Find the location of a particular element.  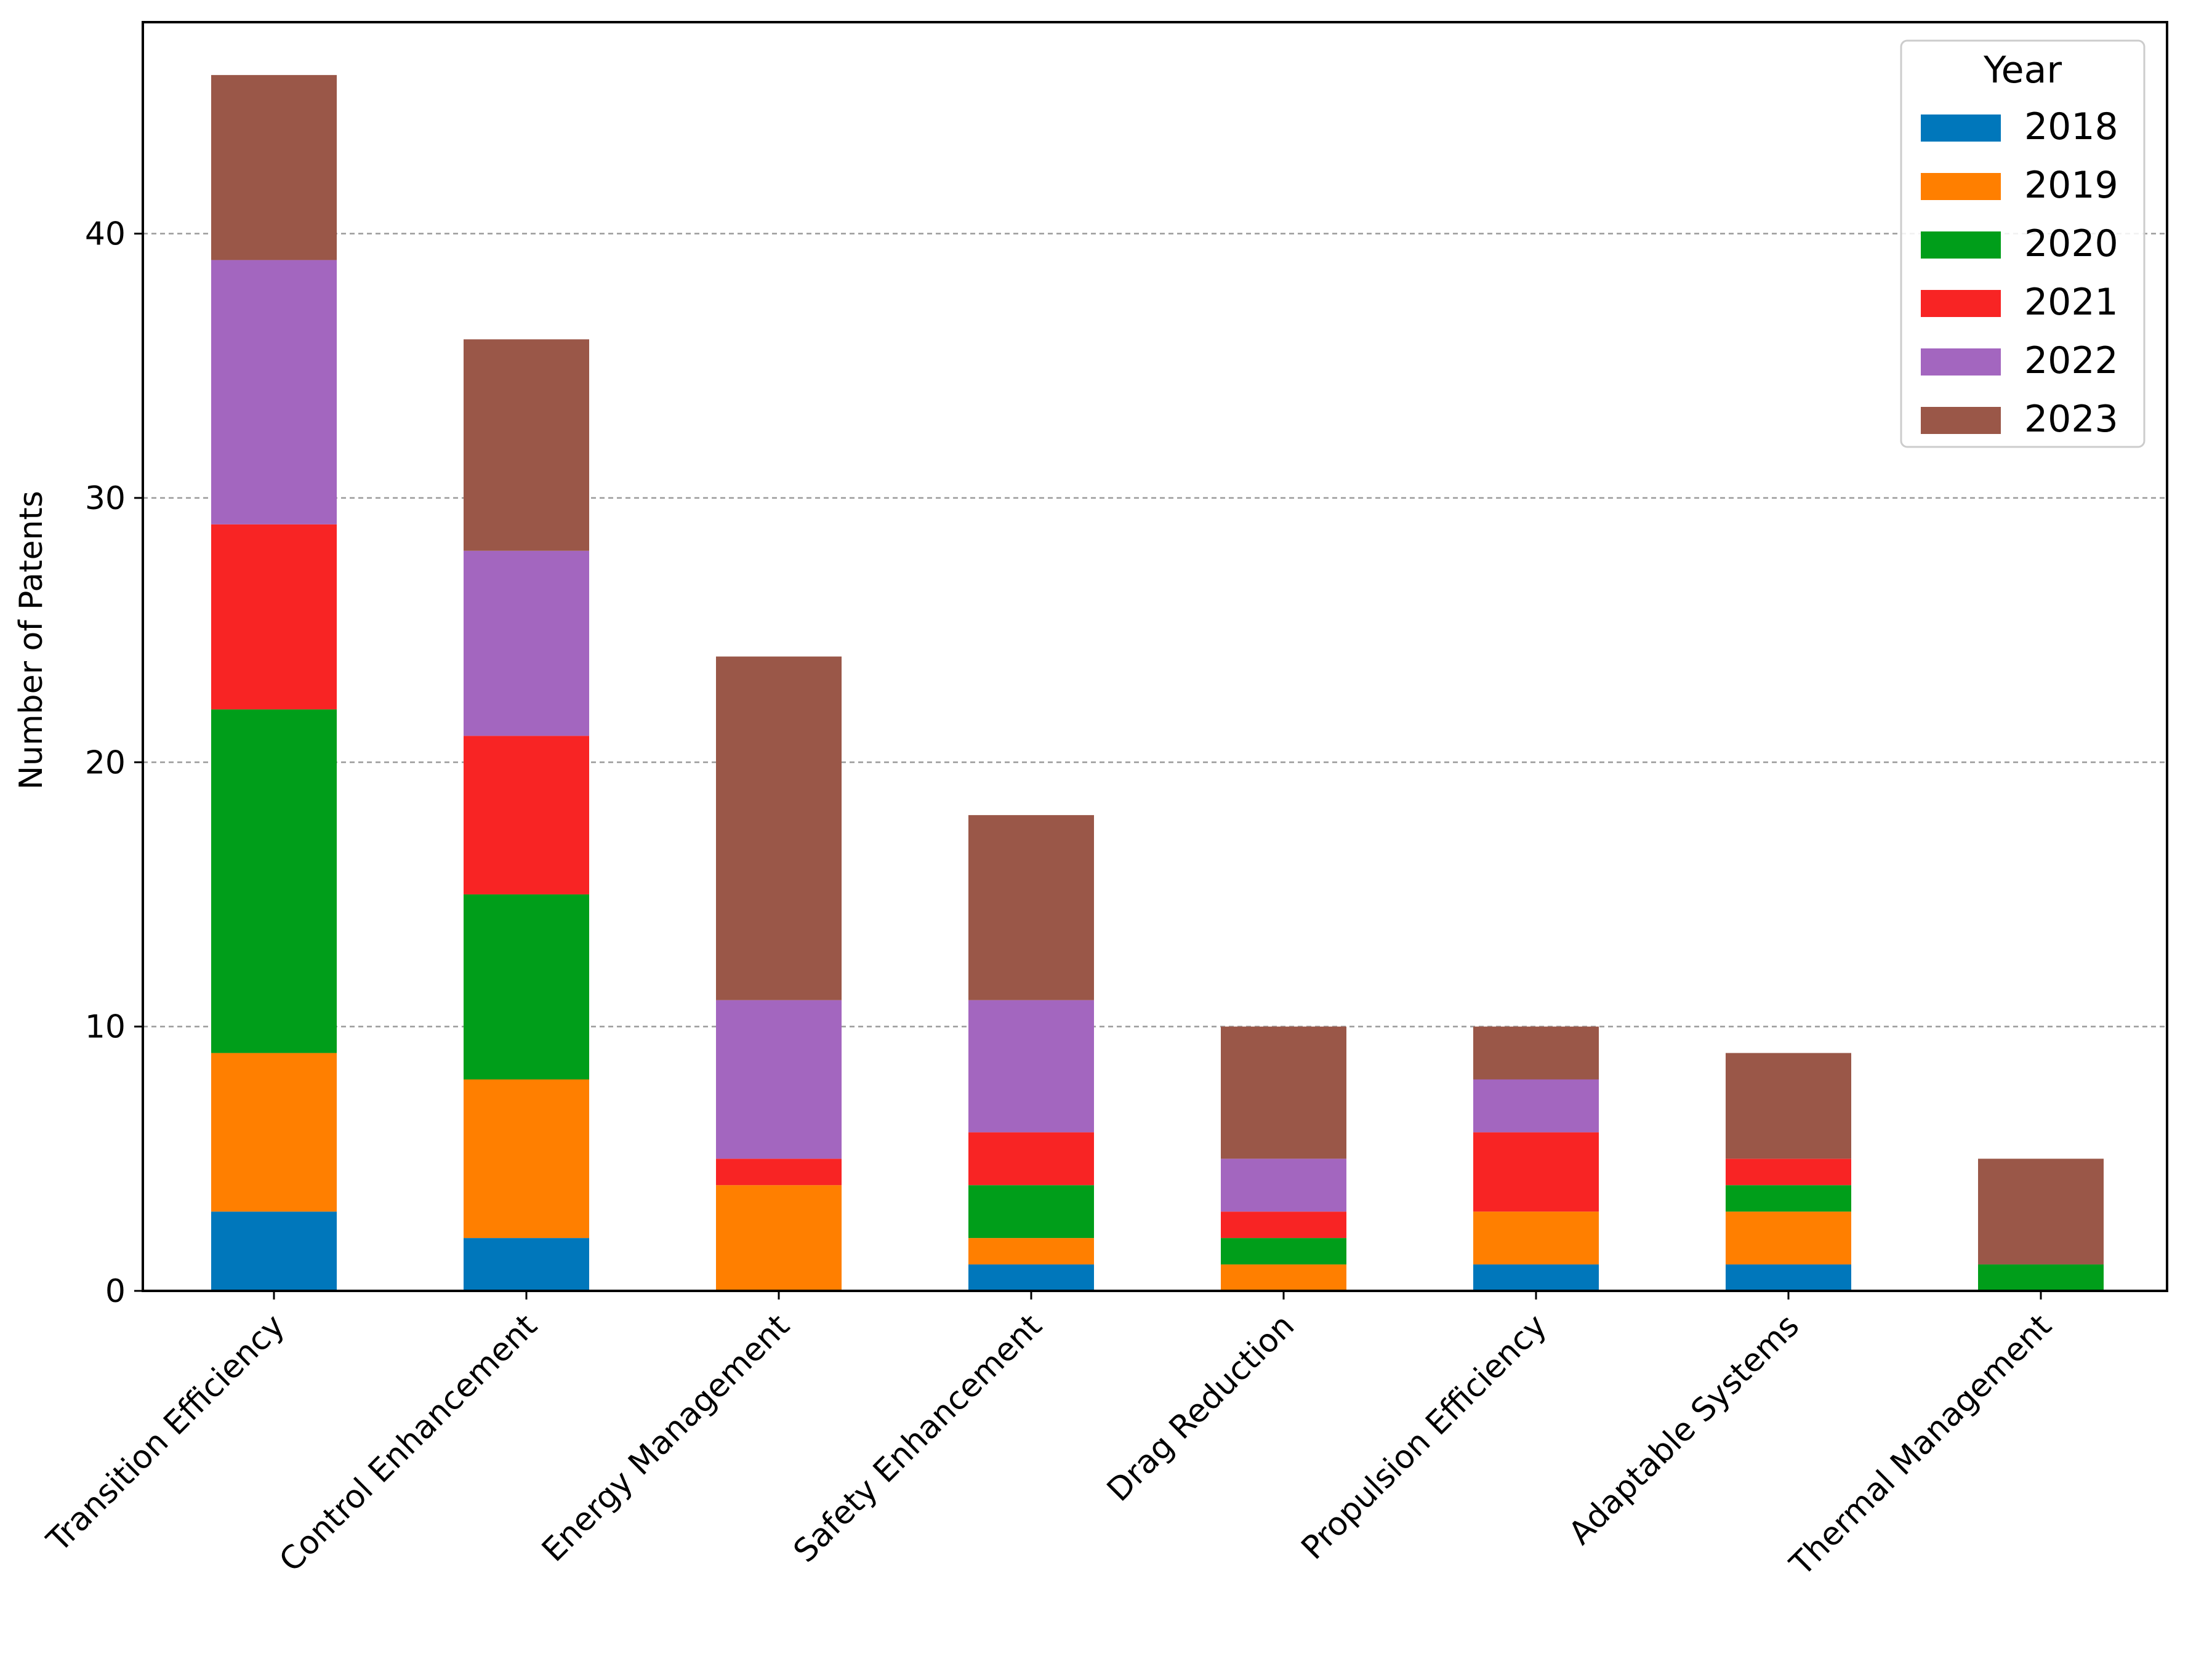

y-axis-title: Number of Patents is located at coordinates (31, 640).